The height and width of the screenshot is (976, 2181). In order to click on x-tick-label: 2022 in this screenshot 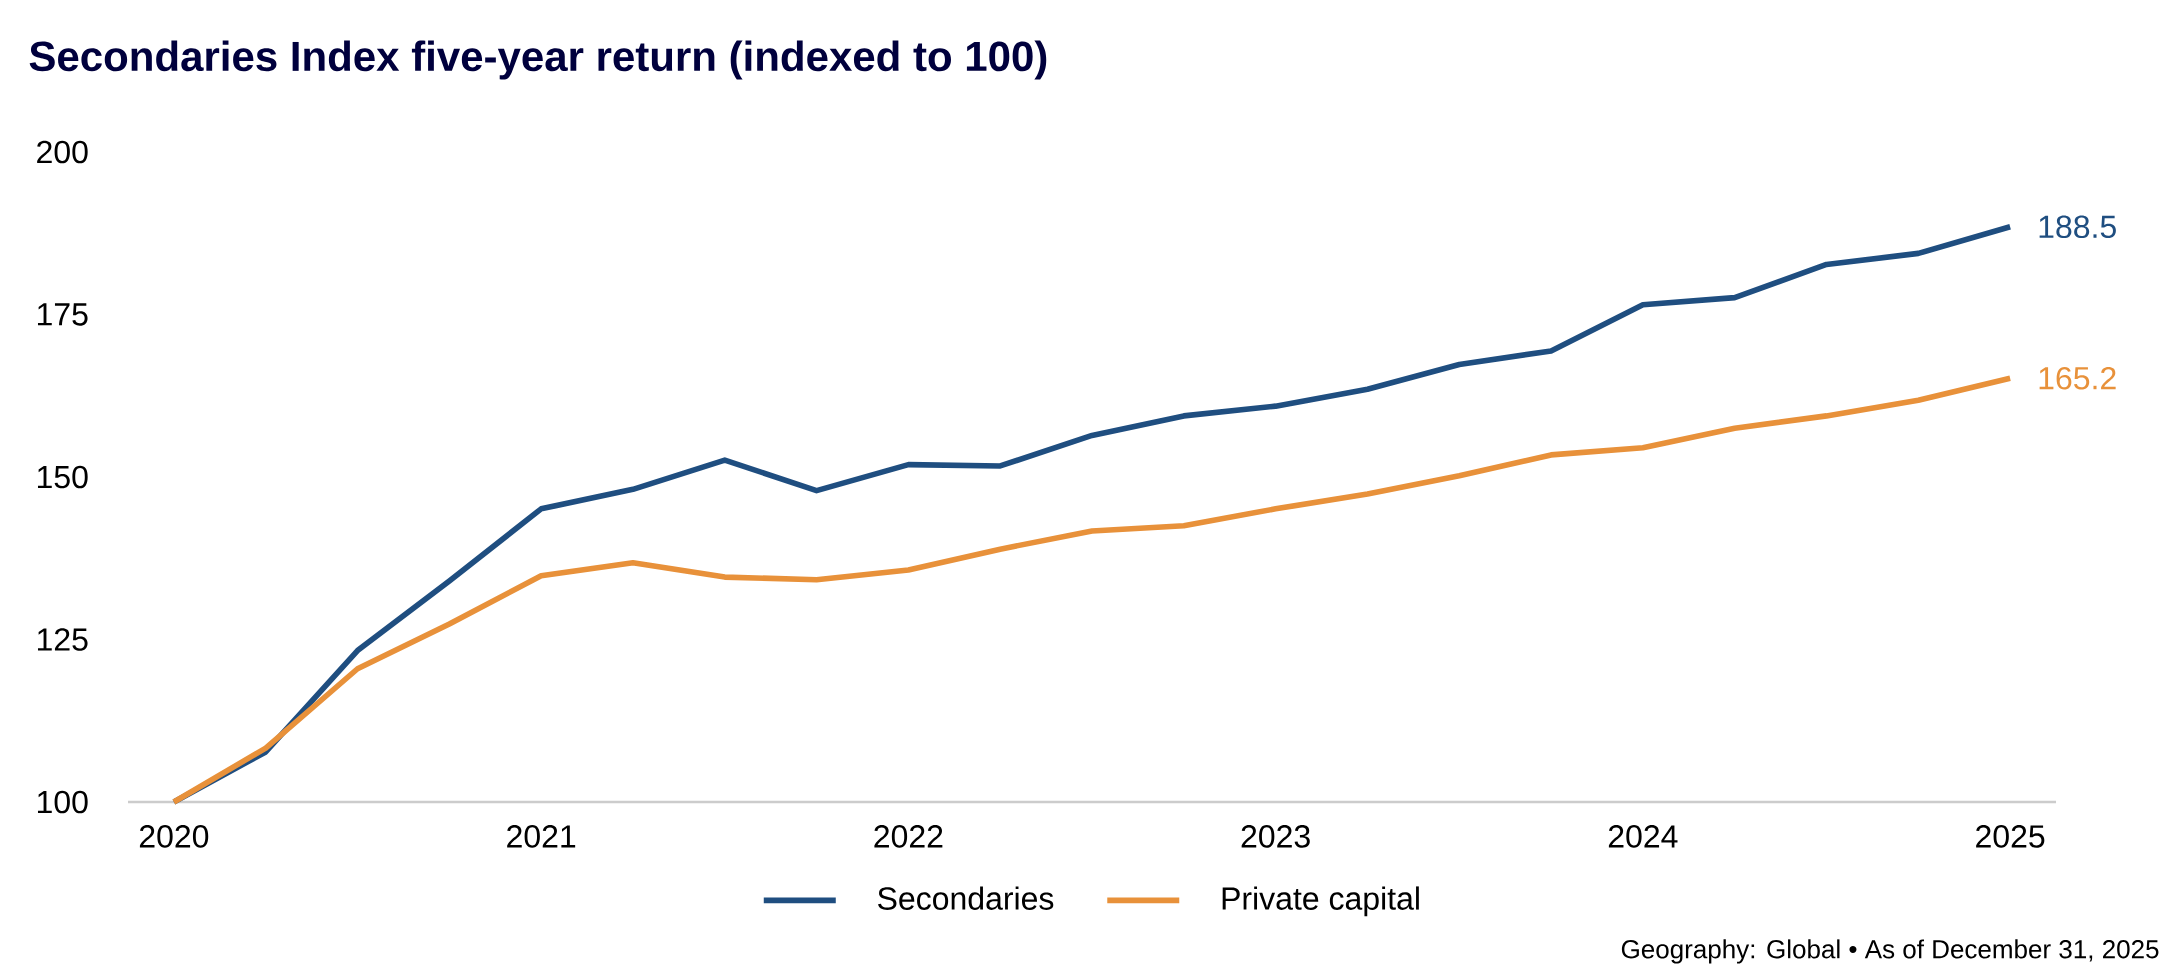, I will do `click(908, 836)`.